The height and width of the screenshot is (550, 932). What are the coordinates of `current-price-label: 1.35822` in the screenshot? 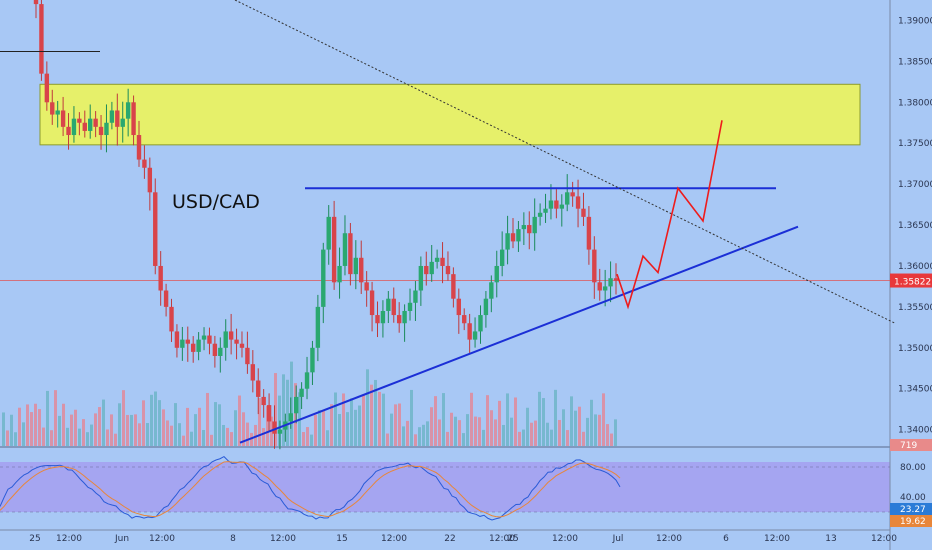 It's located at (912, 283).